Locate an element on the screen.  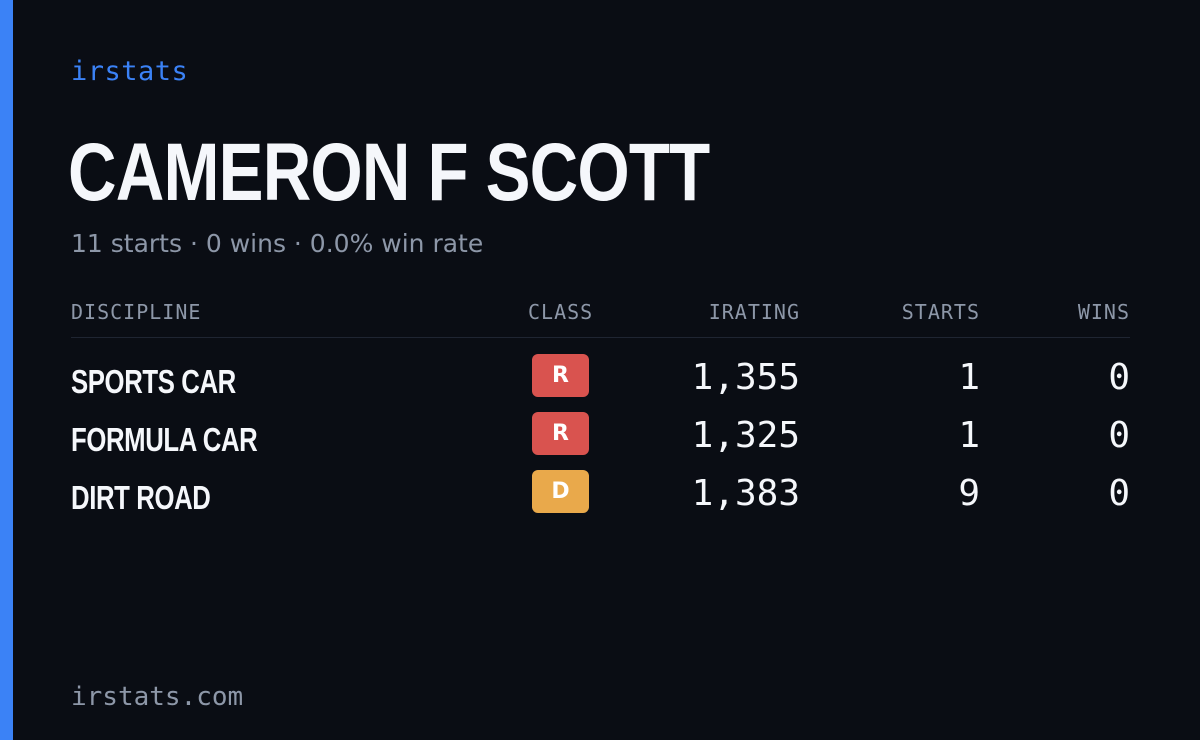
table-header: DISCIPLINE CLASS IRATING STARTS WINS is located at coordinates (600, 319).